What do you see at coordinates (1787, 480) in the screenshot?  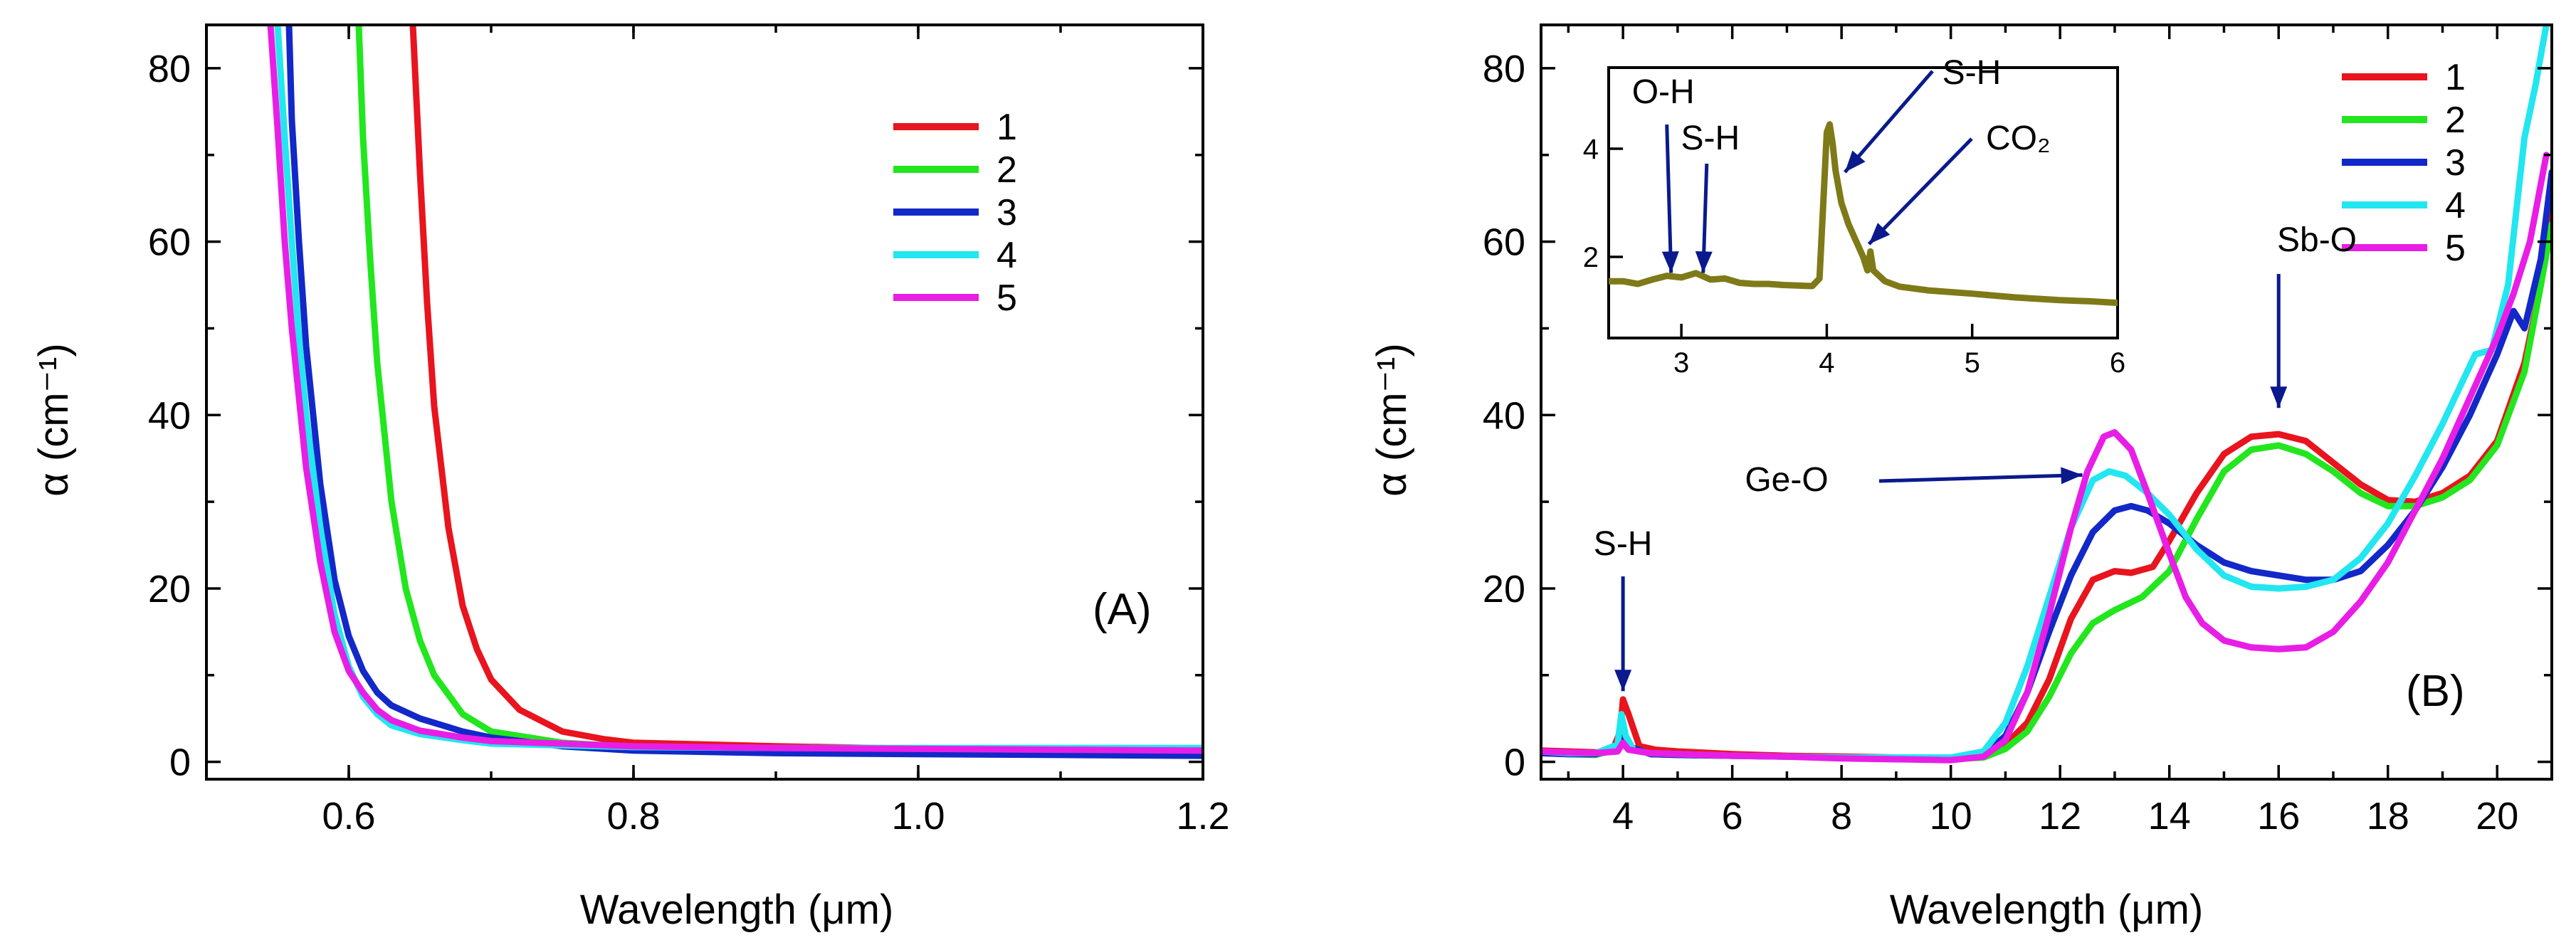 I see `annotation-geo-label: Ge-O` at bounding box center [1787, 480].